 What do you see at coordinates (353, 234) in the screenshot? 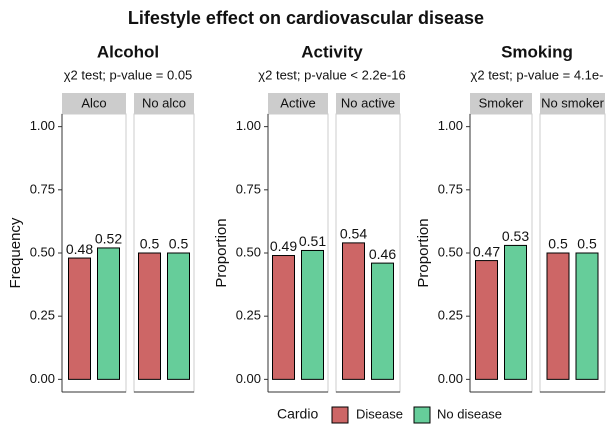
I see `value-label: 0.54` at bounding box center [353, 234].